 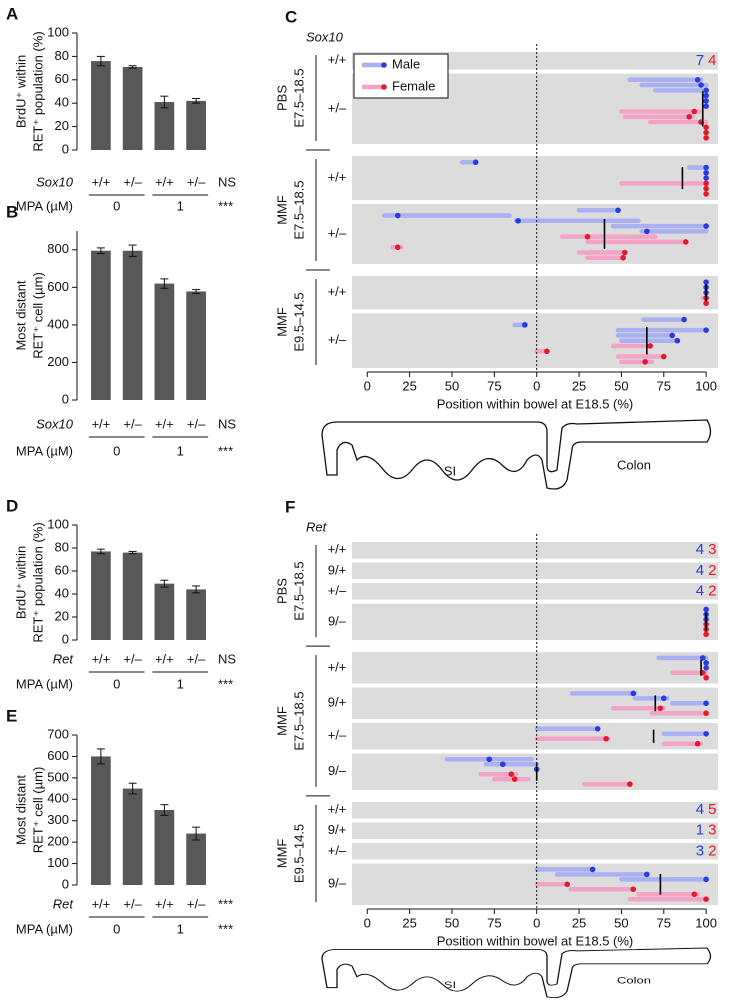 I want to click on y-axis-label: RET⁺ cell (µm), so click(x=37, y=315).